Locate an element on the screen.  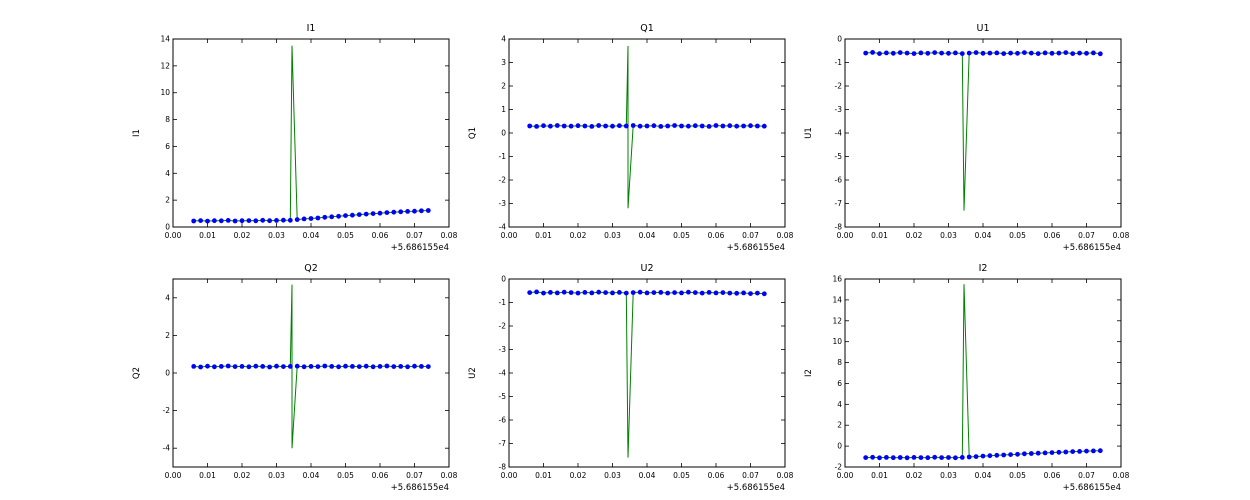
y-tick-label: -7 is located at coordinates (503, 443).